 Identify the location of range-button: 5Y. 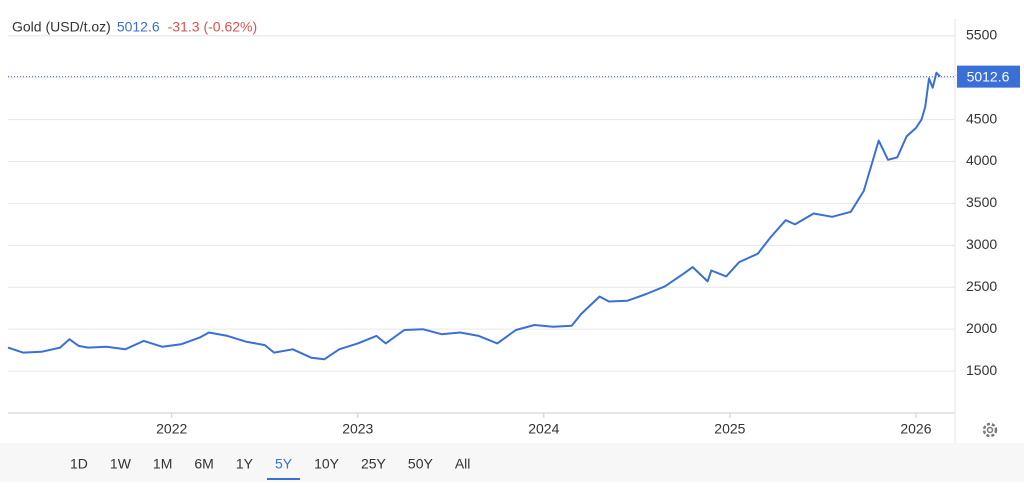
(284, 464).